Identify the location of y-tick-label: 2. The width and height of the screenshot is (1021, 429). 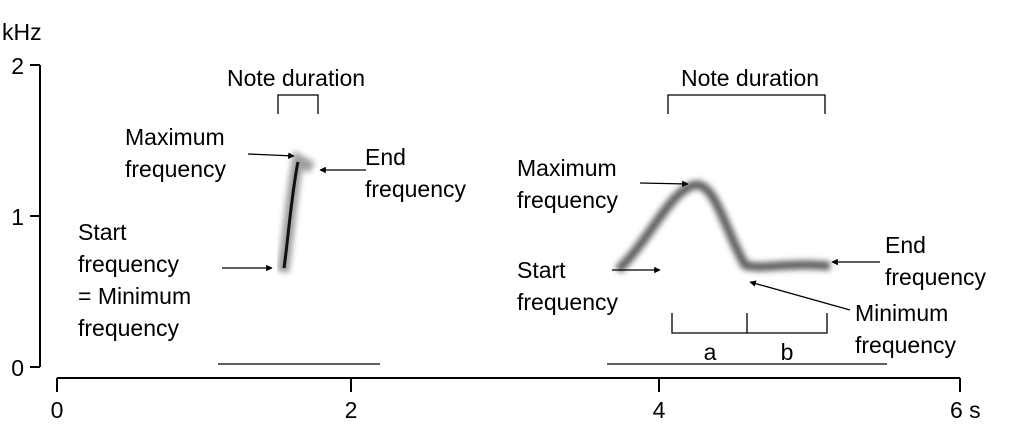
(17, 66).